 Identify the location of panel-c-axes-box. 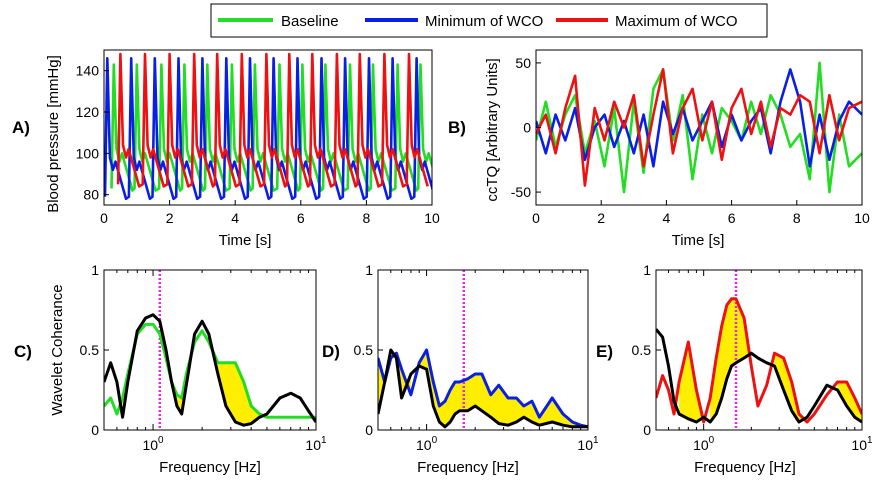
(210, 350).